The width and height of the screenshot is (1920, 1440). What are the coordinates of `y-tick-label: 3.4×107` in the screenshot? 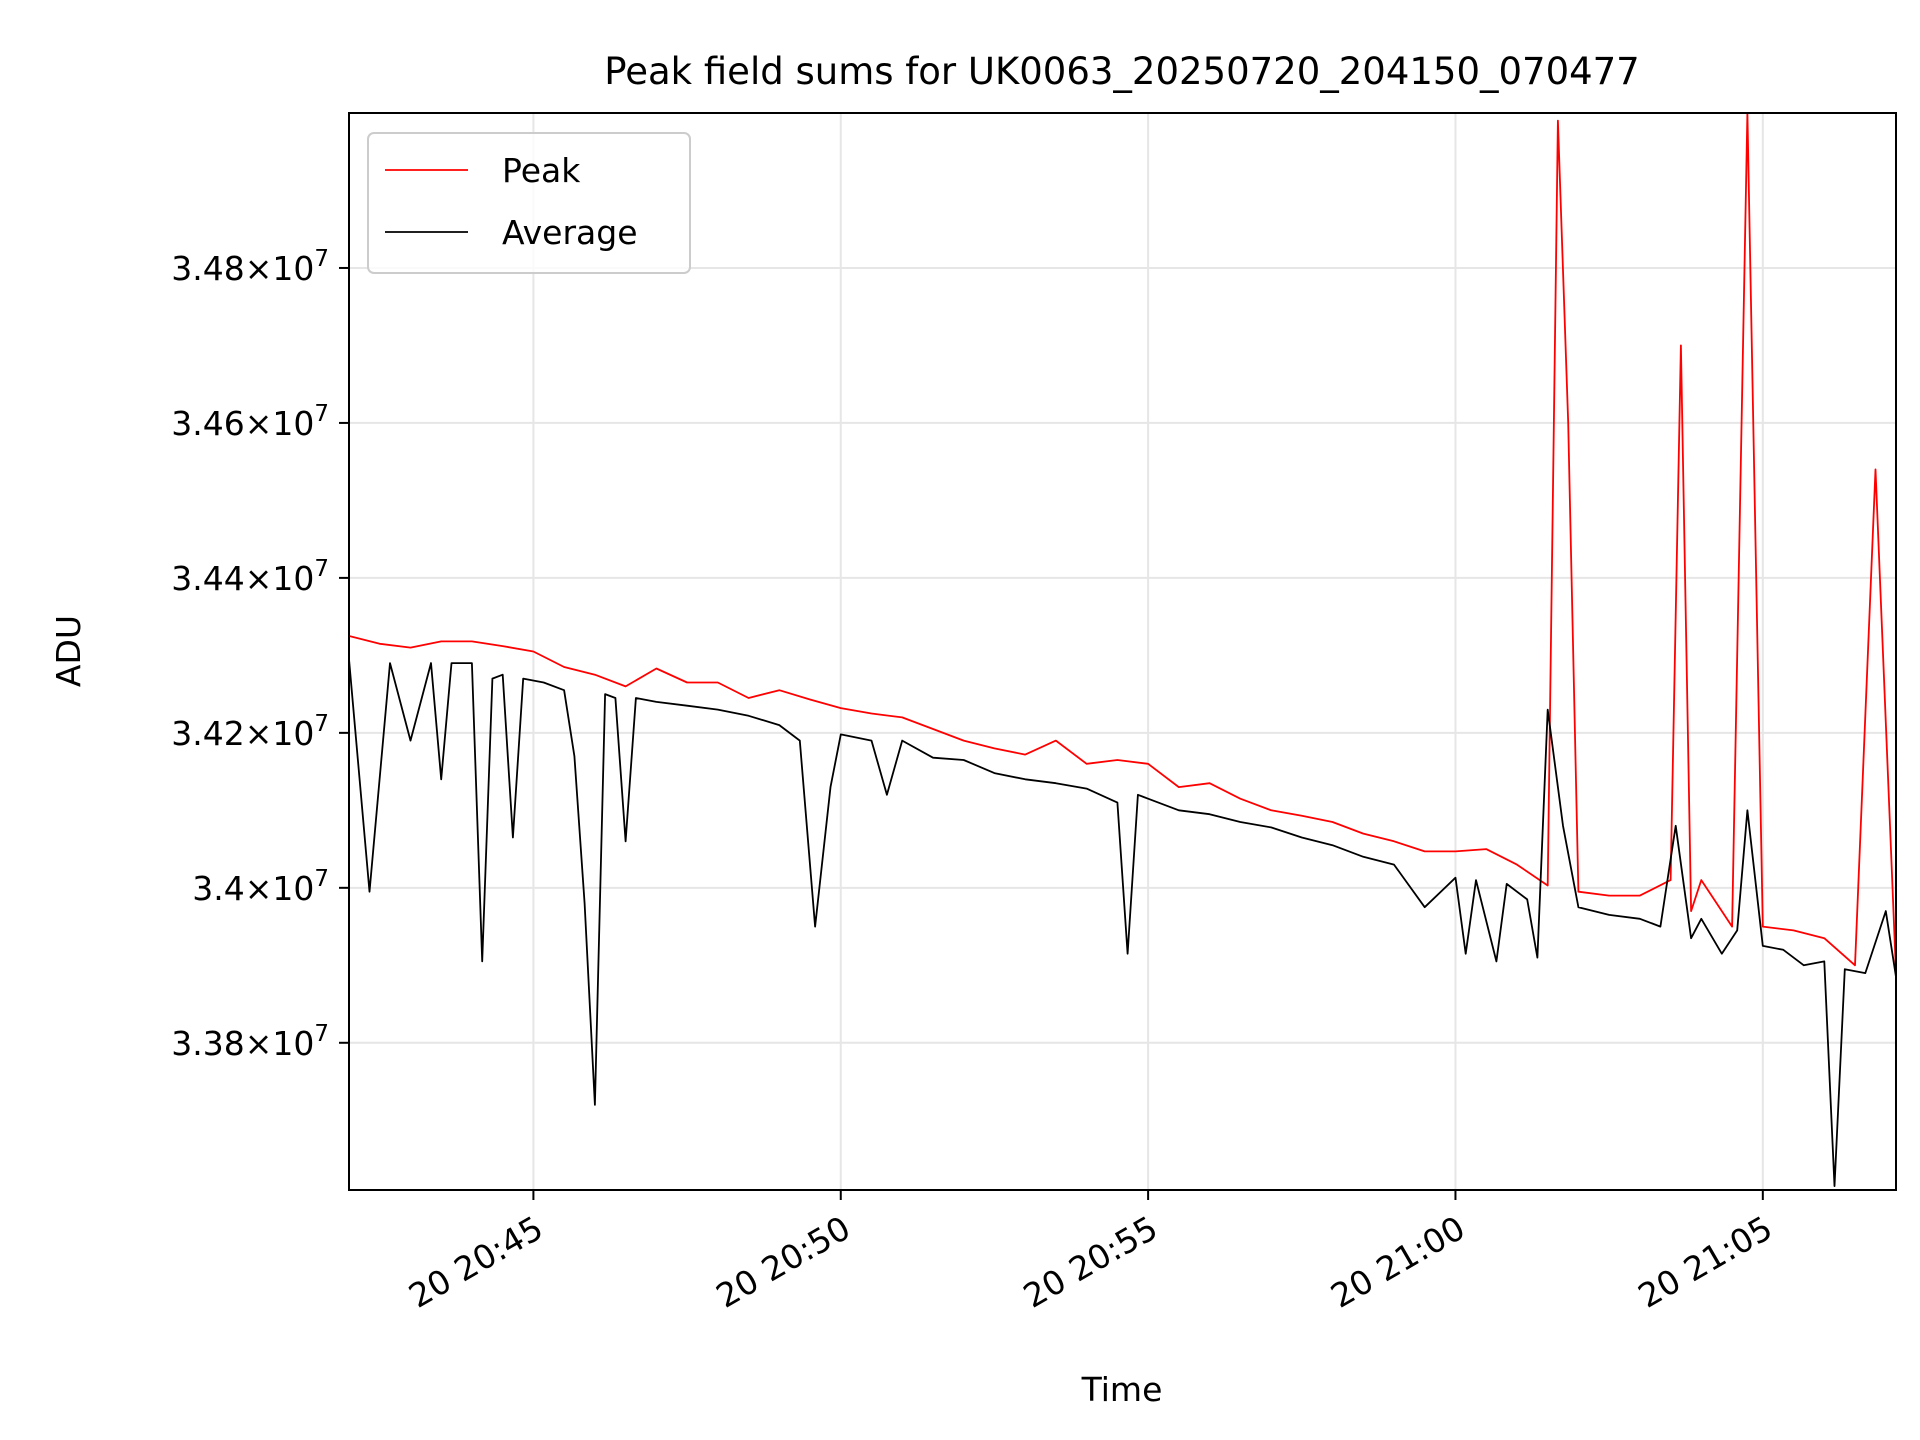 It's located at (260, 887).